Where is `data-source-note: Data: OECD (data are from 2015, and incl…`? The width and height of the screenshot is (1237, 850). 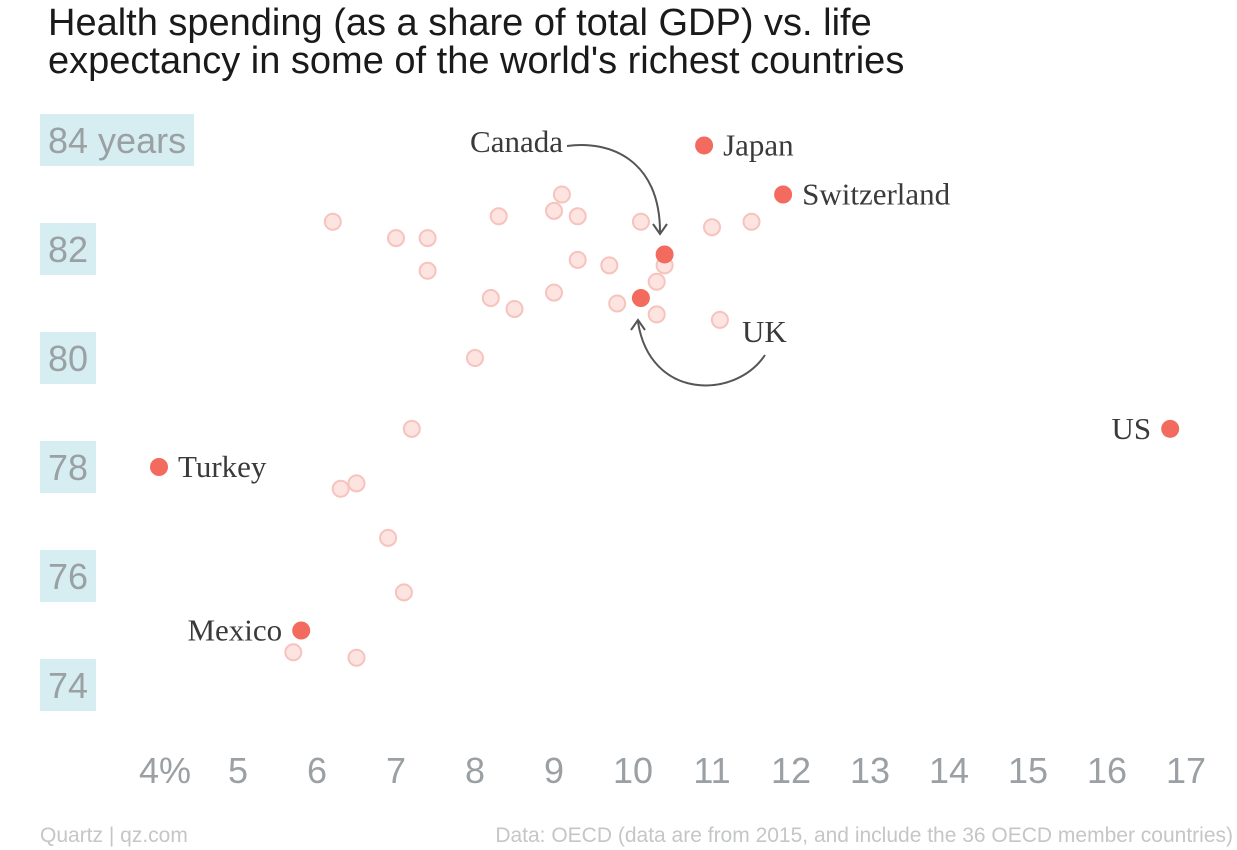
data-source-note: Data: OECD (data are from 2015, and incl… is located at coordinates (864, 835).